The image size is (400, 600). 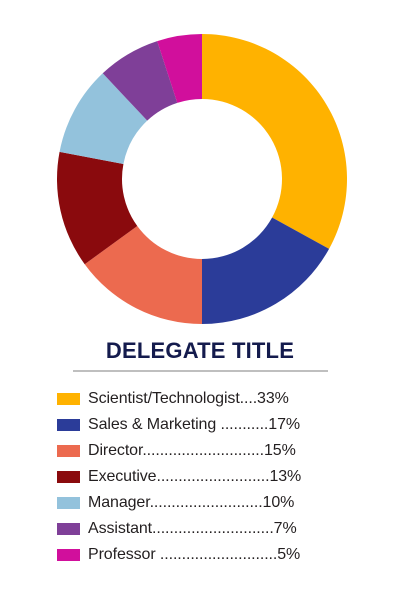 I want to click on legend-item-assistant: Assistant............................7%, so click(x=202, y=529).